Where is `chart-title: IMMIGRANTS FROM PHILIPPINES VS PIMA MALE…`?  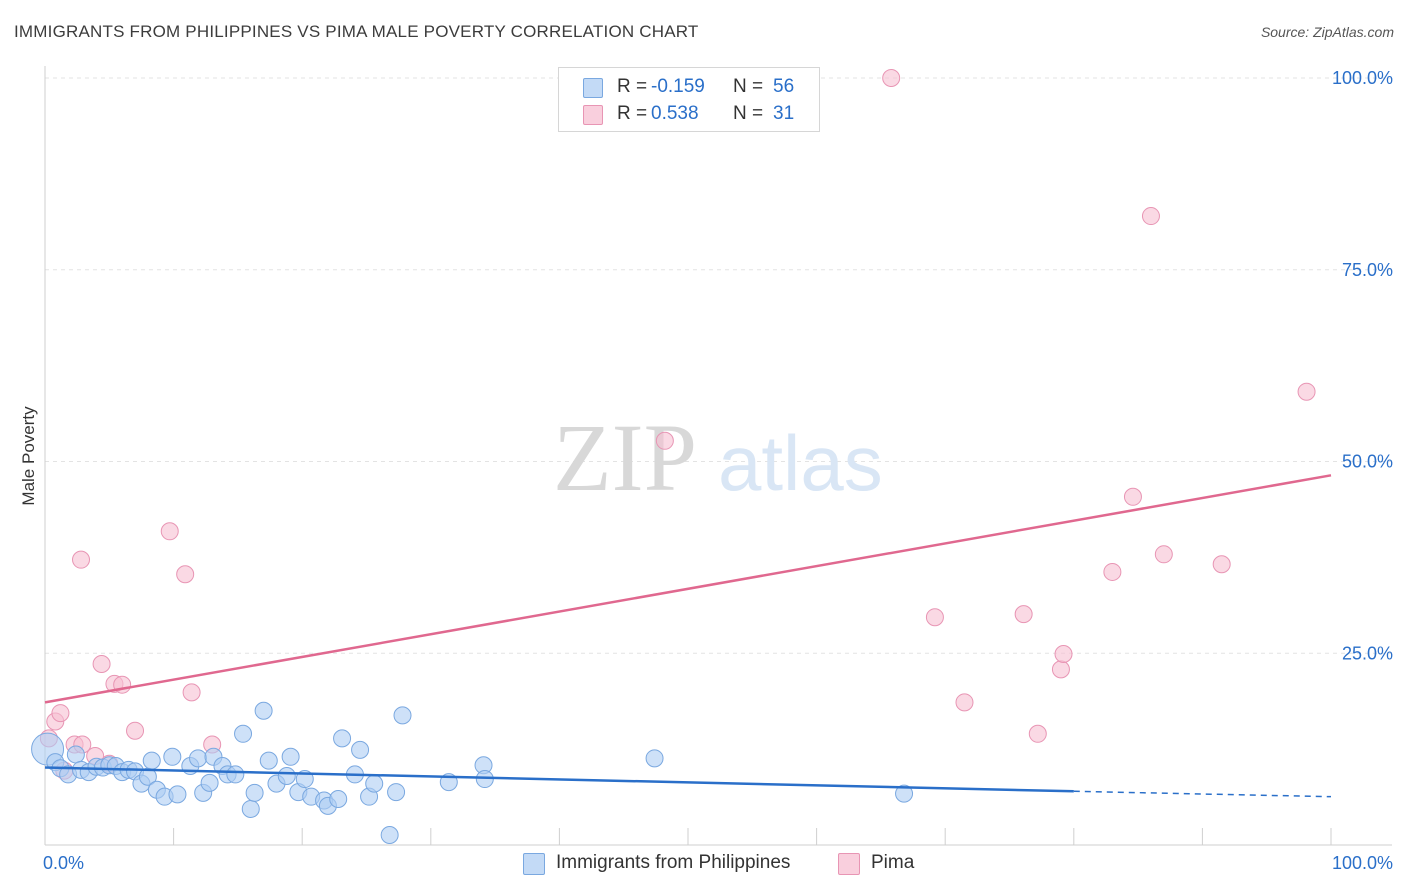
chart-title: IMMIGRANTS FROM PHILIPPINES VS PIMA MALE… is located at coordinates (356, 31).